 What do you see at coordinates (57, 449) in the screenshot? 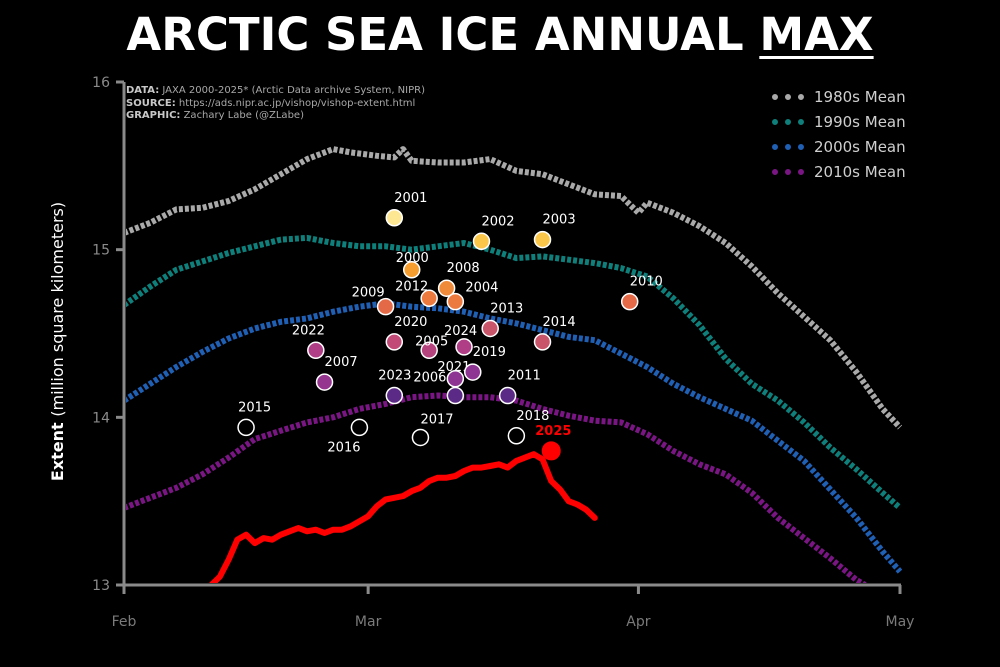
I see `y-axis-label-main: Extent` at bounding box center [57, 449].